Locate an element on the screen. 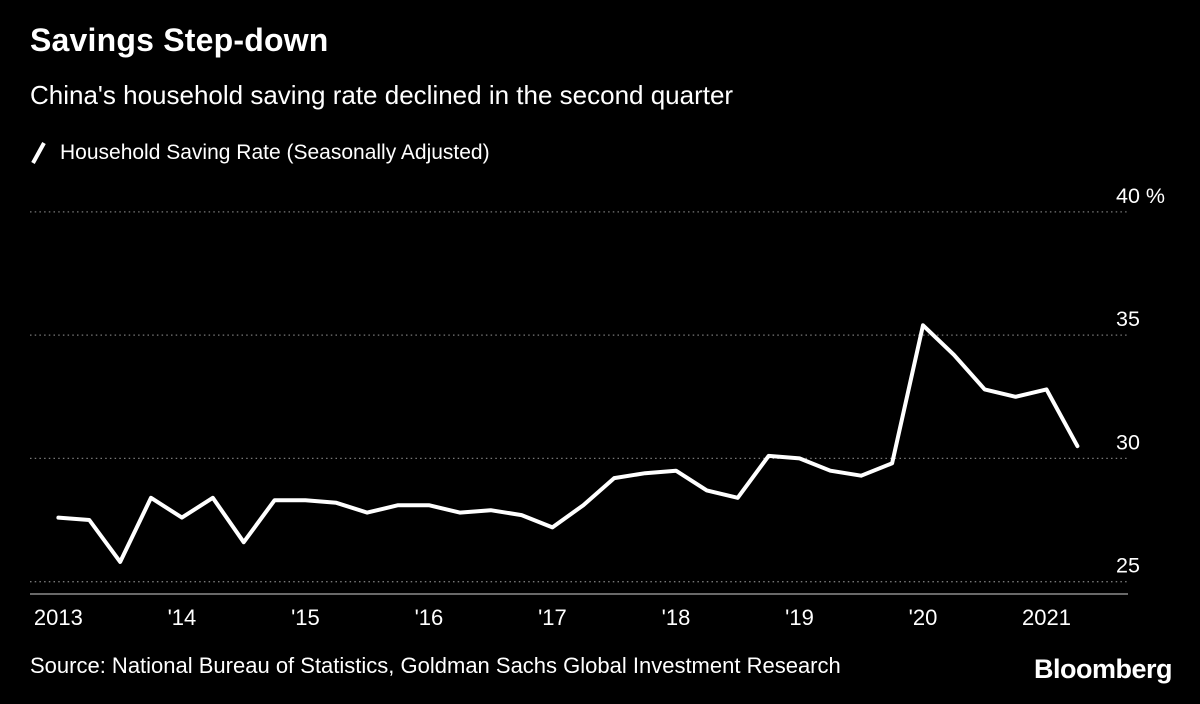 This screenshot has width=1200, height=704. x-axis-label-16: '16 is located at coordinates (429, 617).